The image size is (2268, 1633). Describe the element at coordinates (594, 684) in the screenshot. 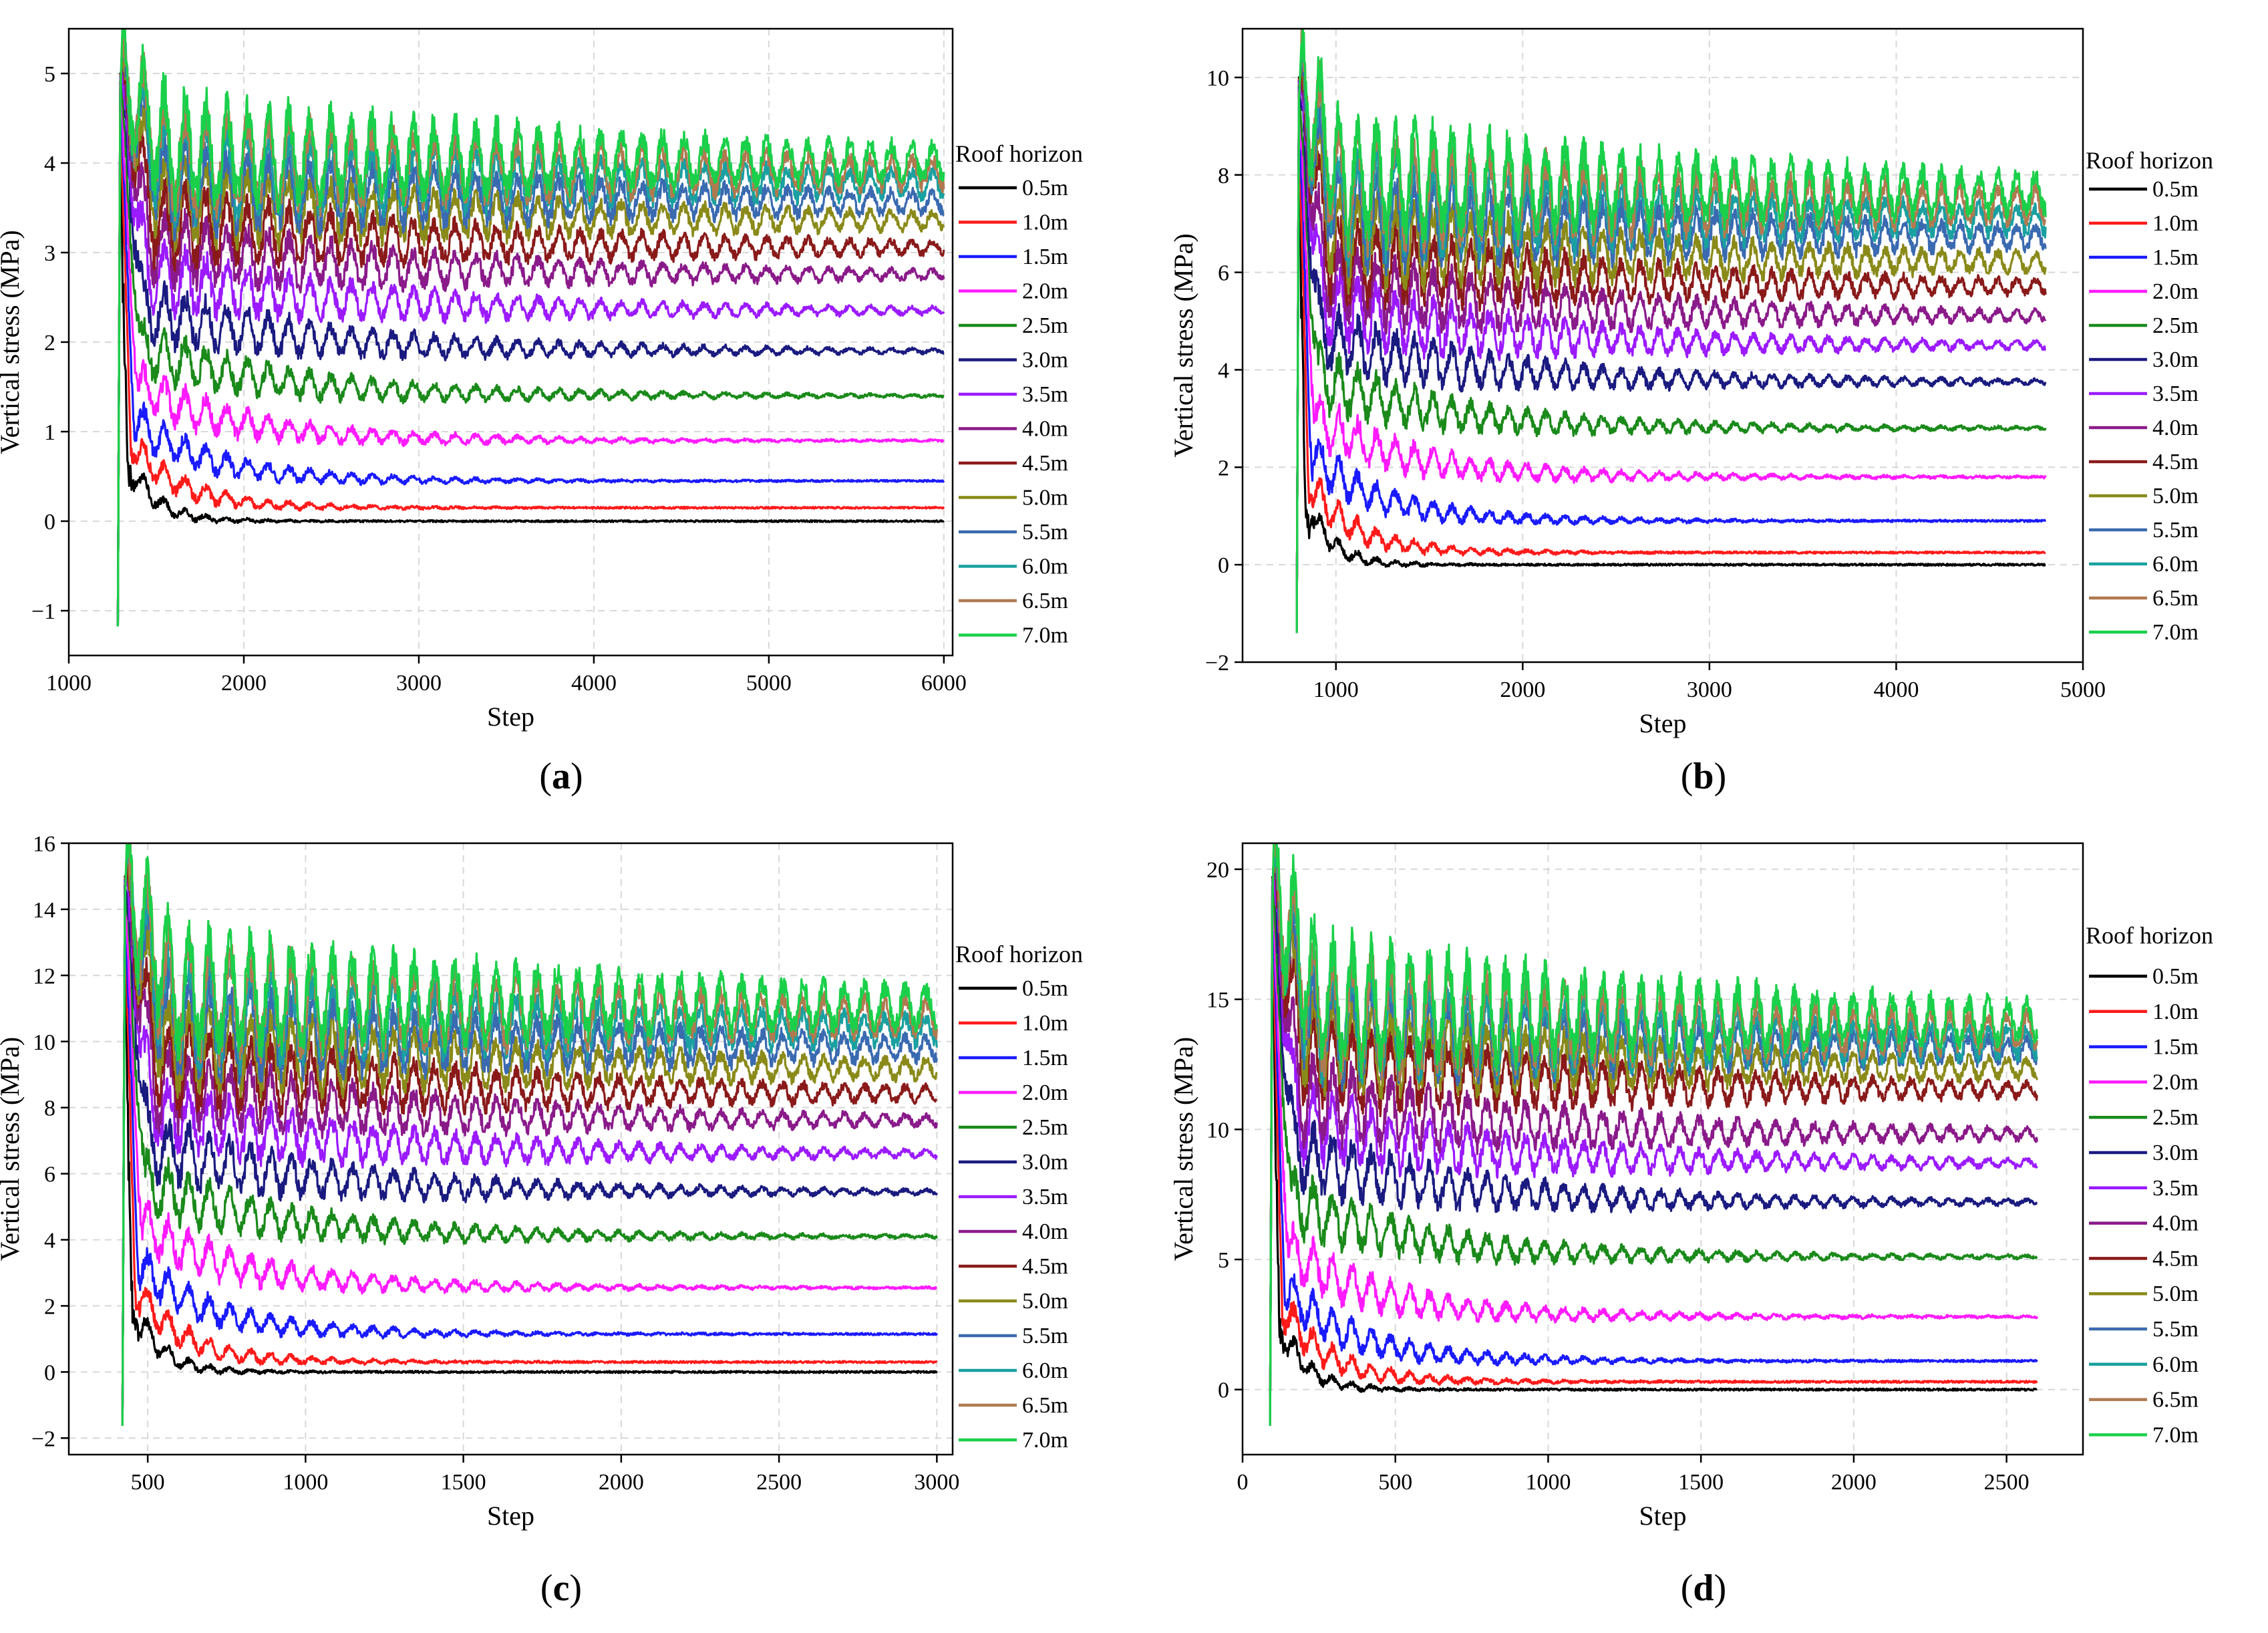

I see `x-tick-label: 4000` at that location.